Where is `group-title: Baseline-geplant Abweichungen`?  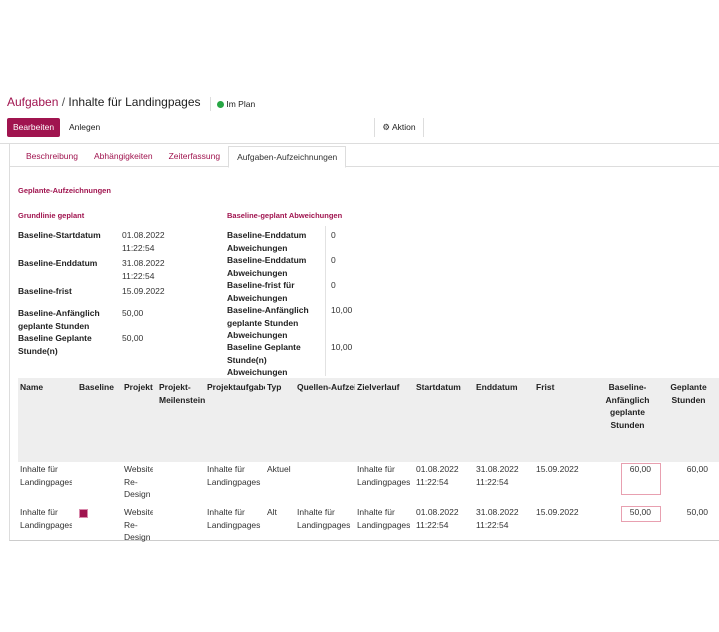 group-title: Baseline-geplant Abweichungen is located at coordinates (285, 215).